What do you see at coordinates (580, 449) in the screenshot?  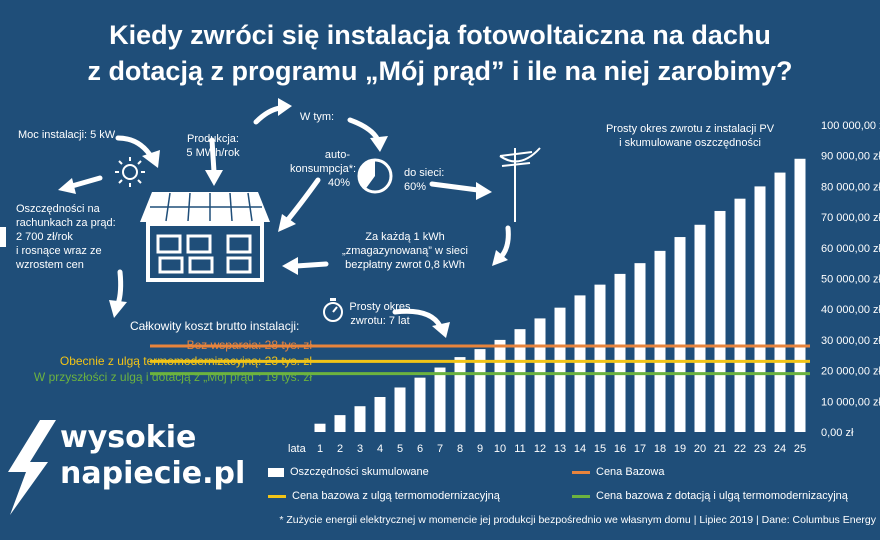 I see `x-tick-label: 14` at bounding box center [580, 449].